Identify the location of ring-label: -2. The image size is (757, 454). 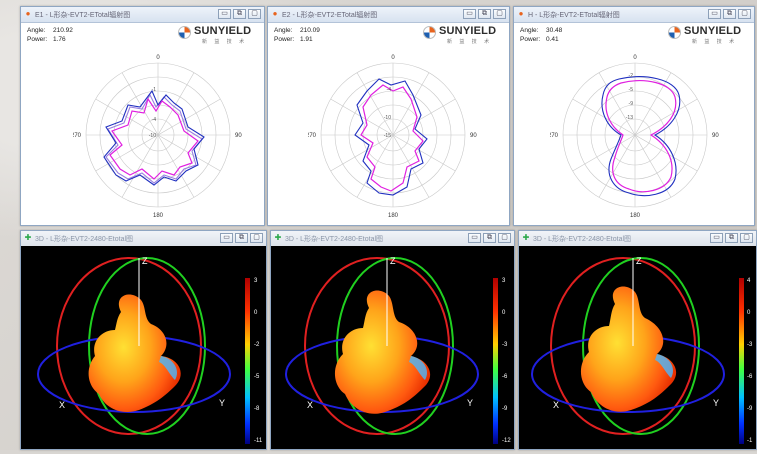
(631, 76).